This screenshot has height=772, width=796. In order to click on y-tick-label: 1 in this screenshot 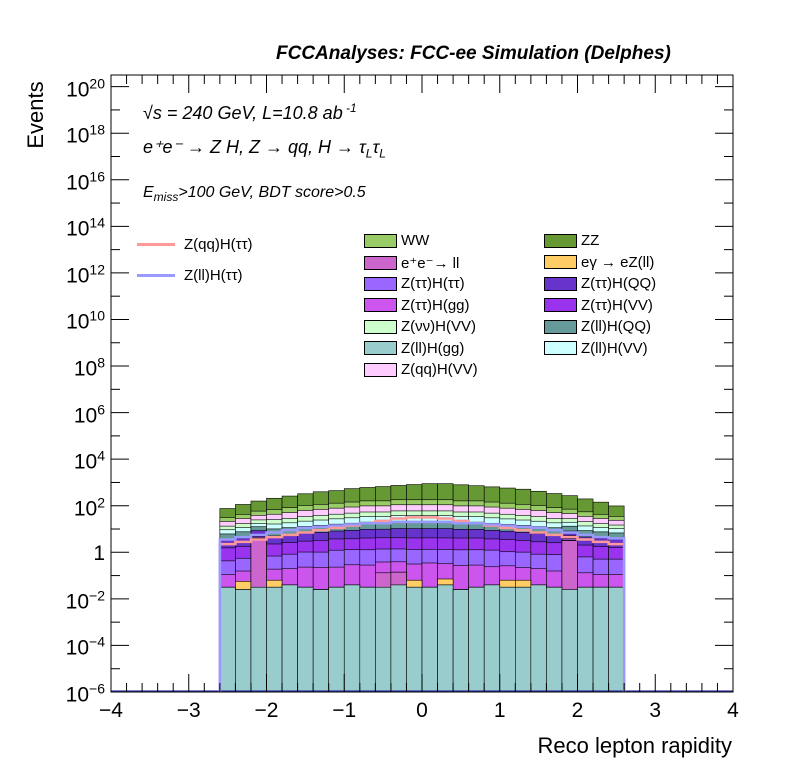, I will do `click(99, 554)`.